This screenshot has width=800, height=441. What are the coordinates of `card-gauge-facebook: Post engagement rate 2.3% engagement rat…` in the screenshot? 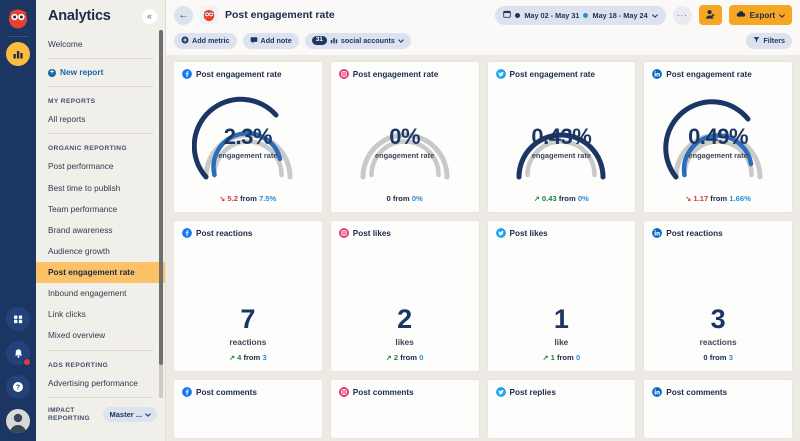 It's located at (248, 137).